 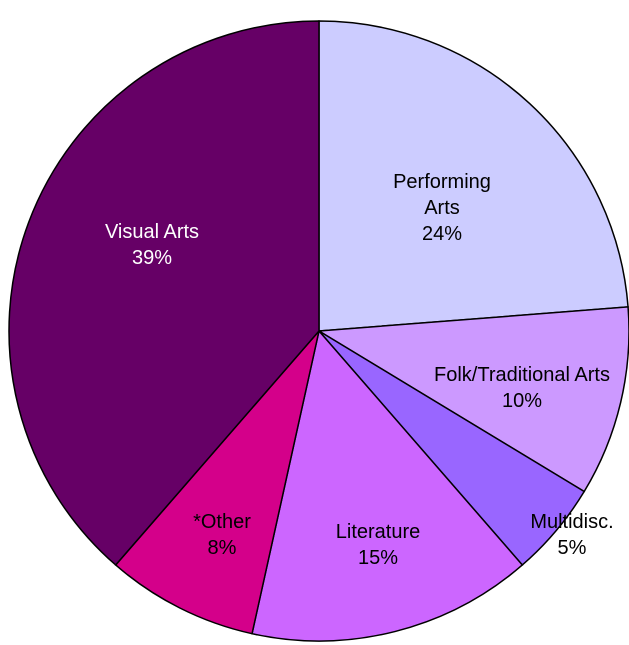 I want to click on slice-label: Multidisc. 5%, so click(x=570, y=535).